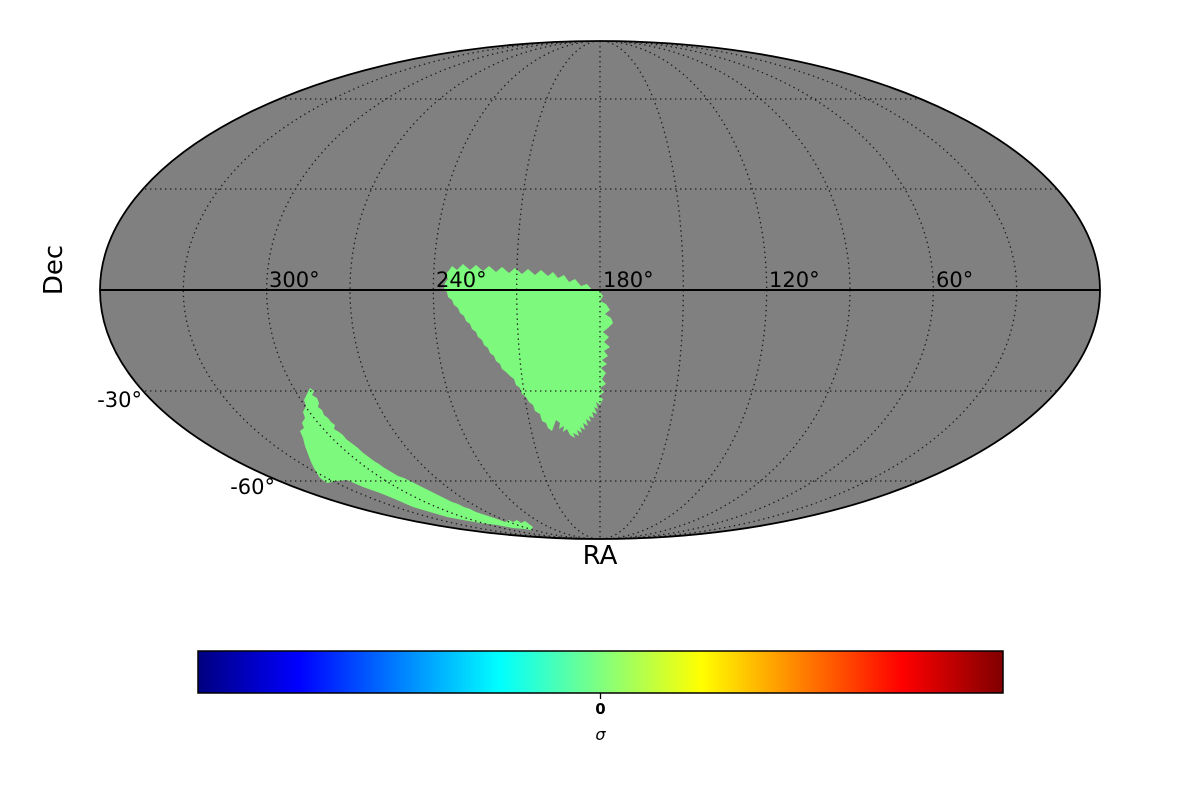 The image size is (1200, 804). Describe the element at coordinates (600, 734) in the screenshot. I see `colorbar-axis-label: σ` at that location.